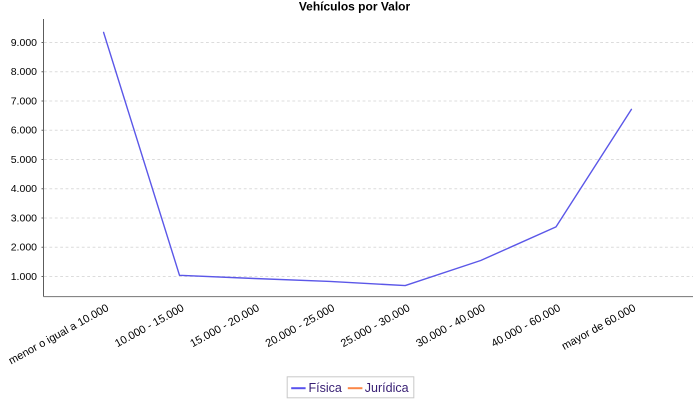  What do you see at coordinates (24, 101) in the screenshot?
I see `svg-text: 7.000` at bounding box center [24, 101].